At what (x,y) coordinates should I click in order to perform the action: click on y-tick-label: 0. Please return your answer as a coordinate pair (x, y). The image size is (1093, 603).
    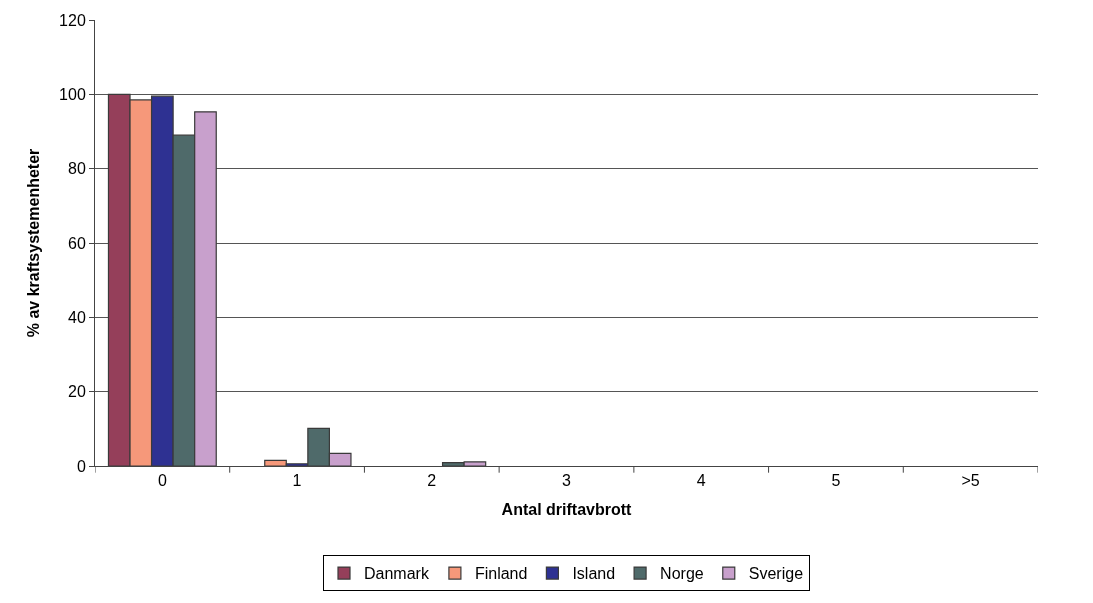
    Looking at the image, I should click on (81, 466).